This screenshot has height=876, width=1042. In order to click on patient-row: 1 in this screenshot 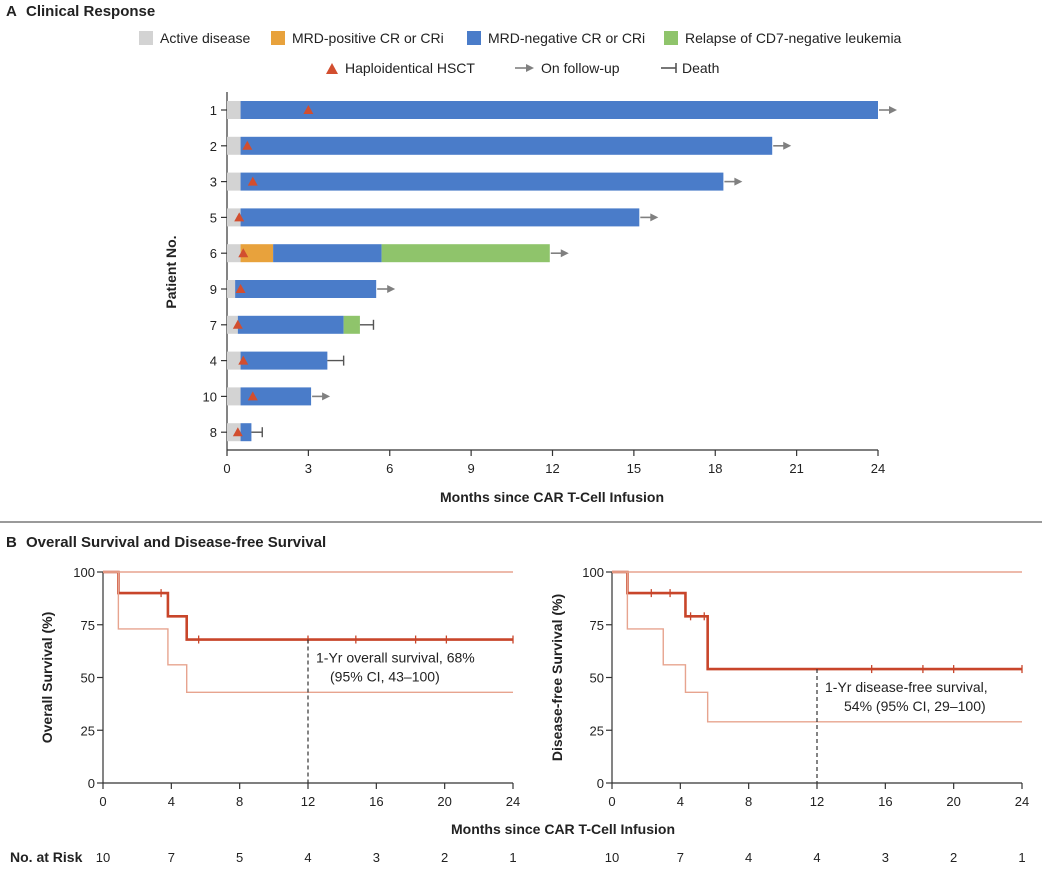, I will do `click(553, 110)`.